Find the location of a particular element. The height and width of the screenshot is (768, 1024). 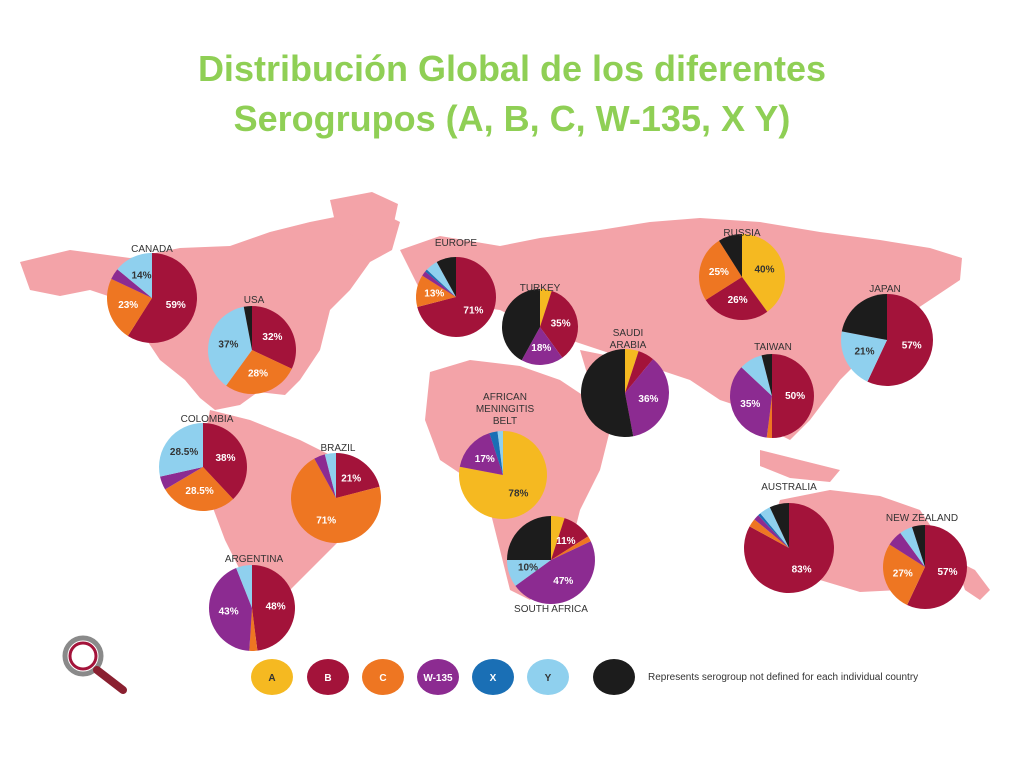

slice-label: 26% is located at coordinates (738, 300).